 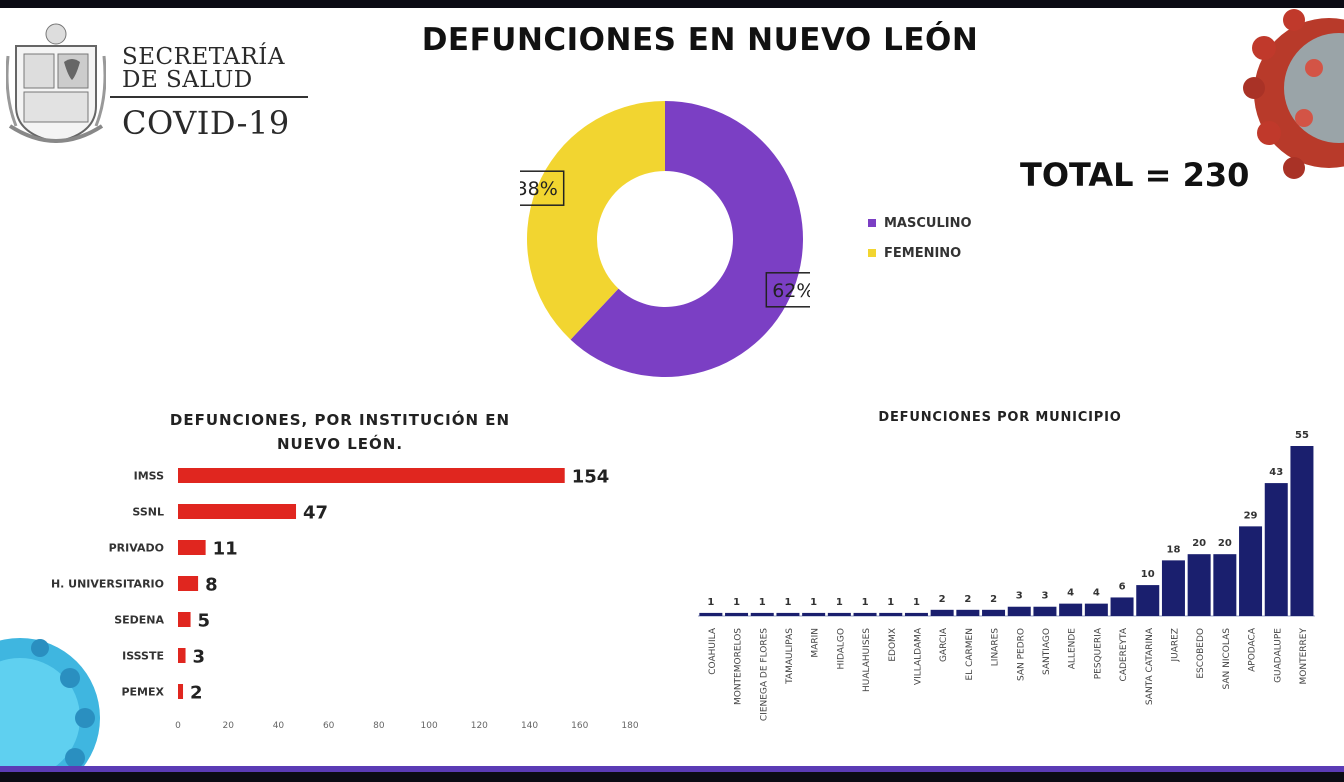 What do you see at coordinates (539, 189) in the screenshot?
I see `donut-value-label: 38%` at bounding box center [539, 189].